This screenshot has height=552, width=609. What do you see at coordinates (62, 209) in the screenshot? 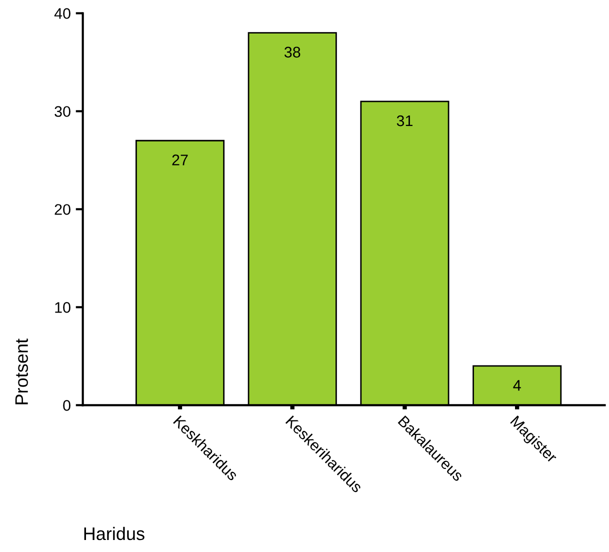
I see `y-tick-label: 20` at bounding box center [62, 209].